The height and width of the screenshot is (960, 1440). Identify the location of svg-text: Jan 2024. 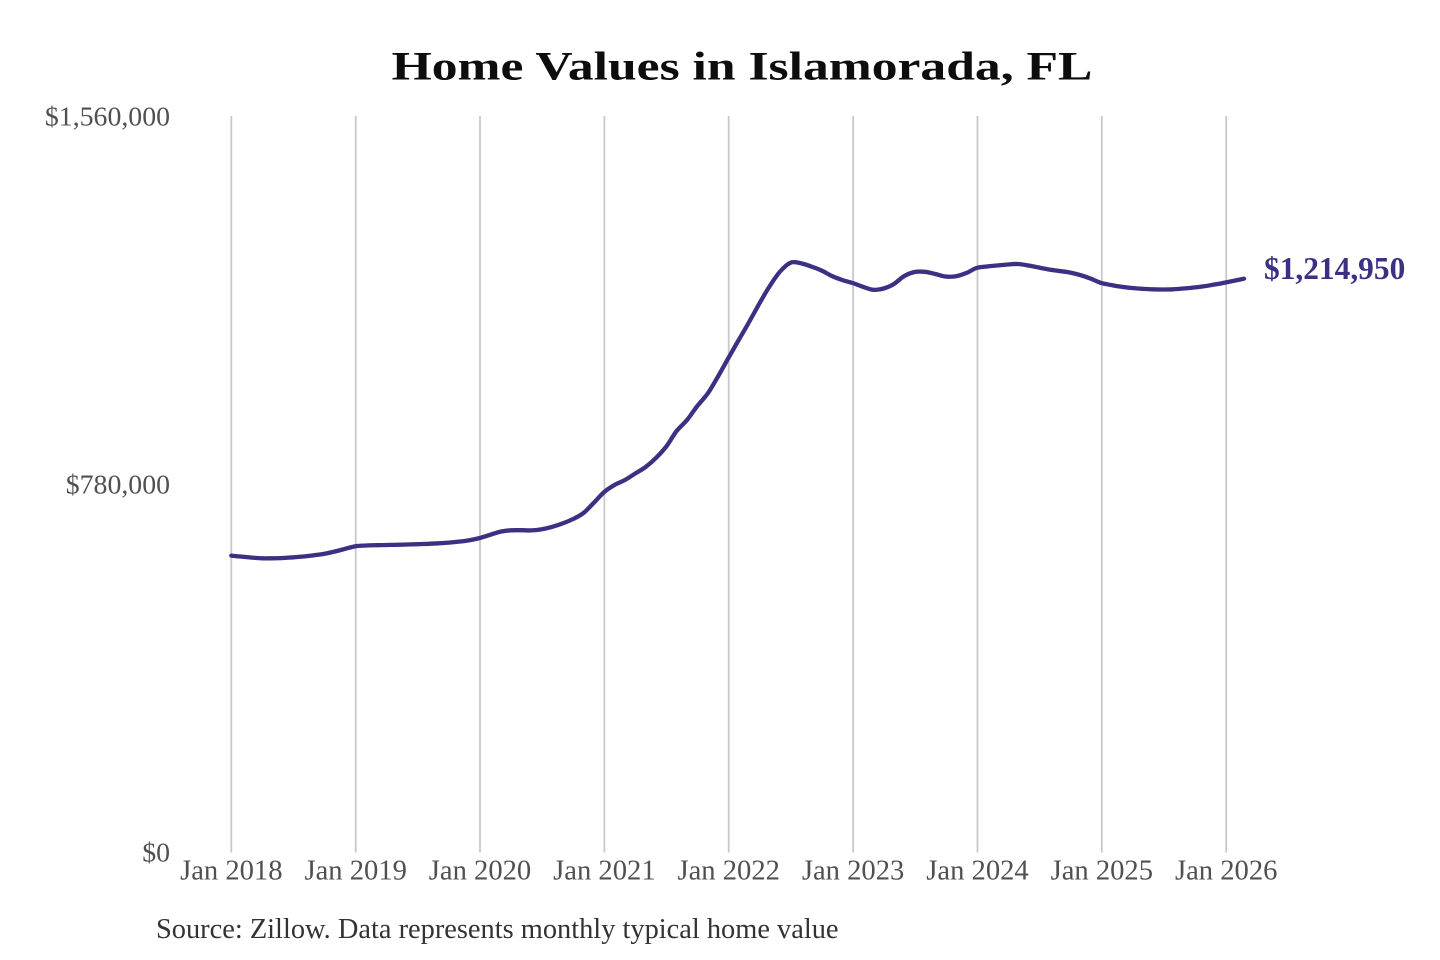
(977, 871).